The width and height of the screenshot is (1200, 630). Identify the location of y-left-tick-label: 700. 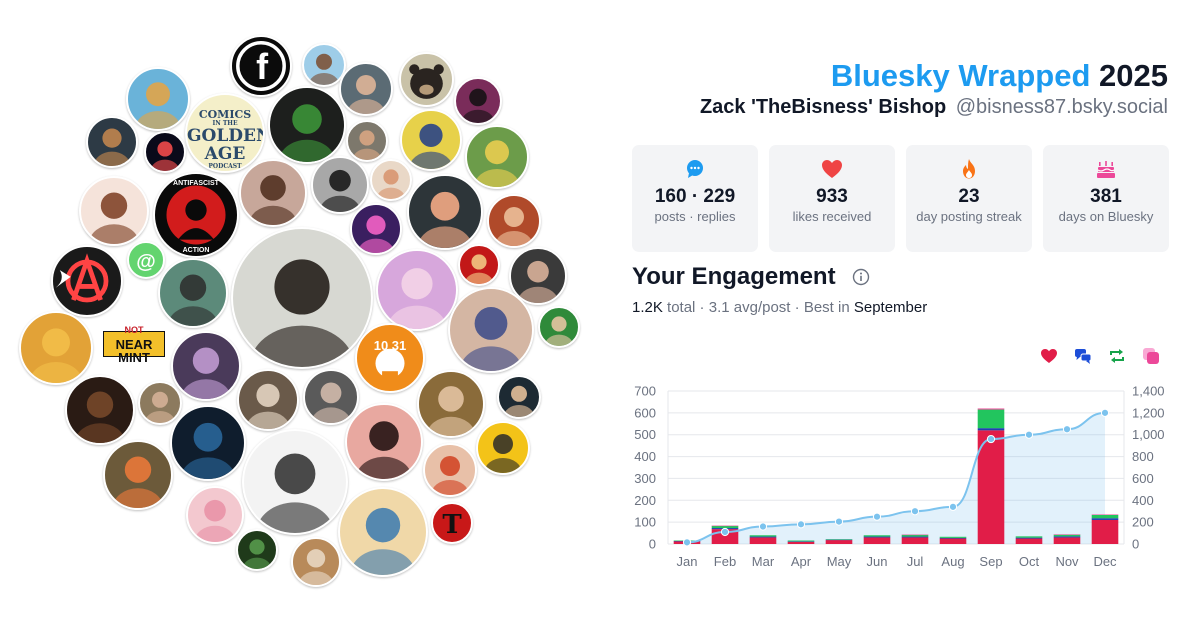
(645, 391).